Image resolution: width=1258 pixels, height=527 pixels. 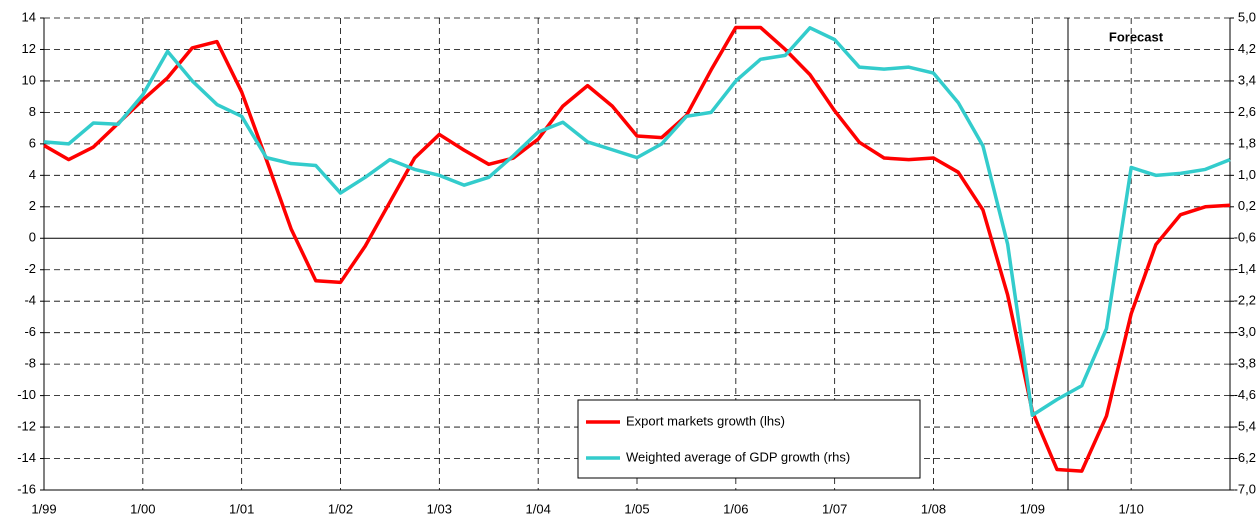 What do you see at coordinates (1245, 457) in the screenshot?
I see `y2-tick-label: -6,2` at bounding box center [1245, 457].